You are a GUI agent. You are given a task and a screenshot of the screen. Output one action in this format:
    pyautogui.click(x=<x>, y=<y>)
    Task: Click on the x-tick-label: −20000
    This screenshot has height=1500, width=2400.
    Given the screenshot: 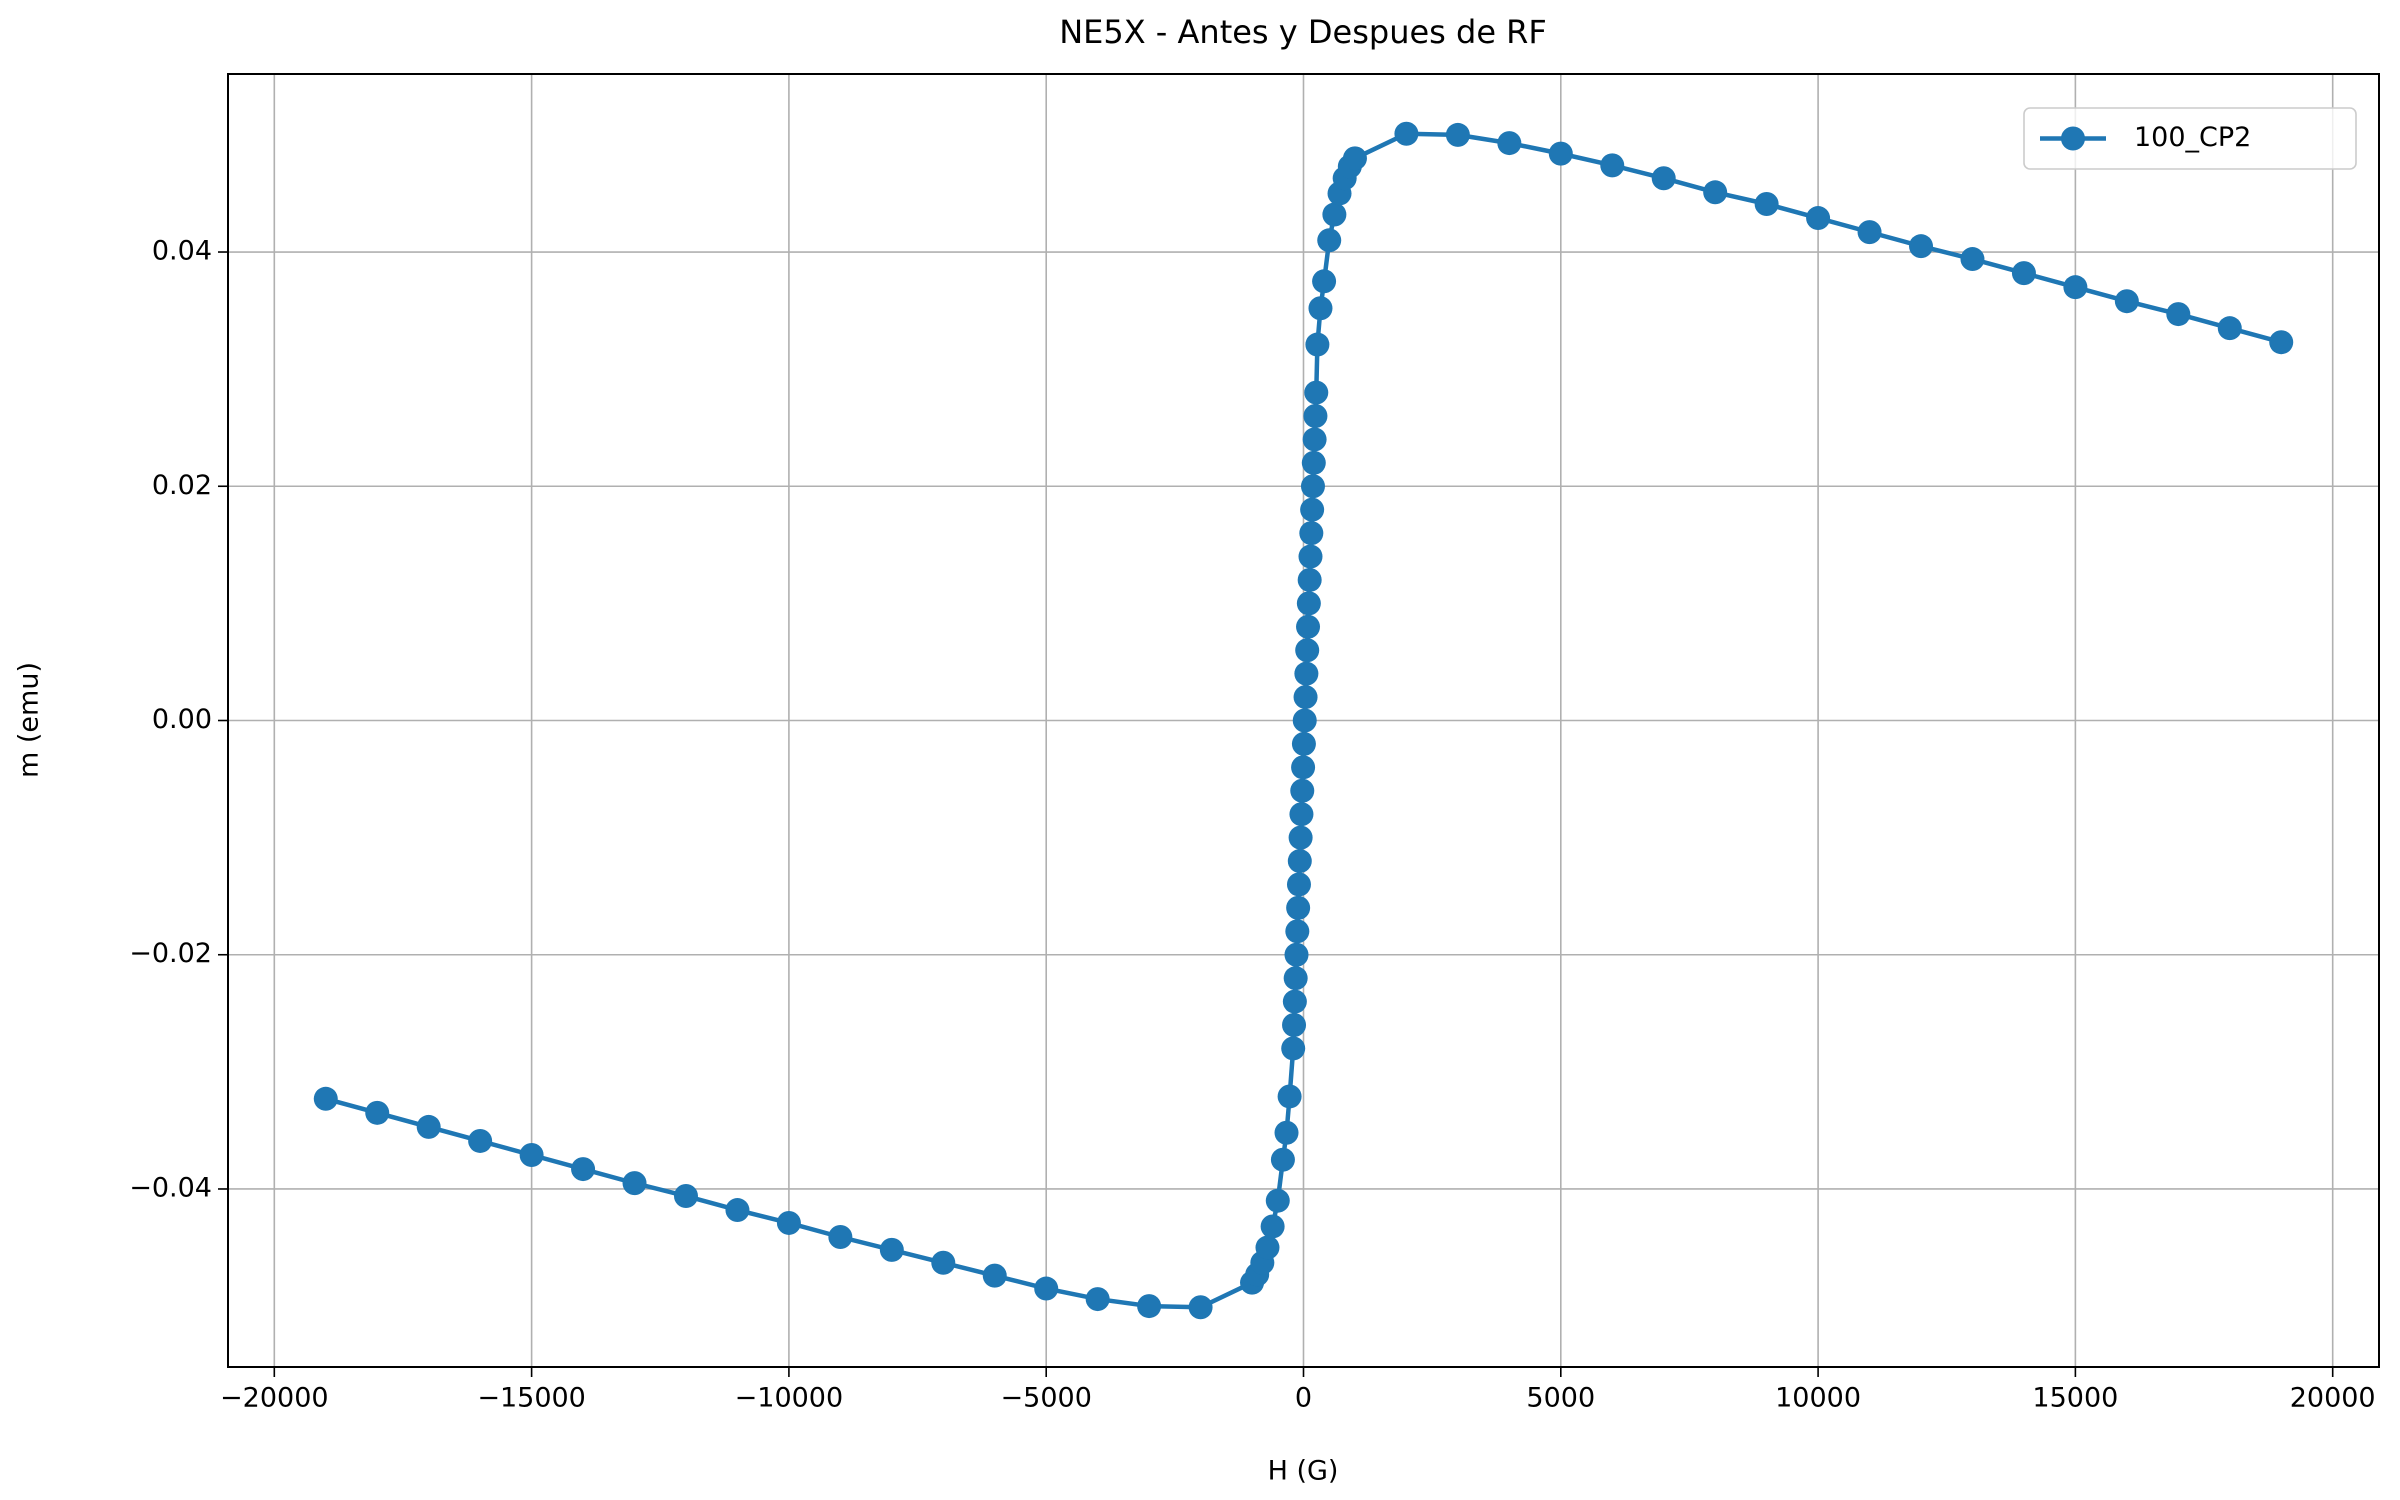 What is the action you would take?
    pyautogui.click(x=274, y=1398)
    